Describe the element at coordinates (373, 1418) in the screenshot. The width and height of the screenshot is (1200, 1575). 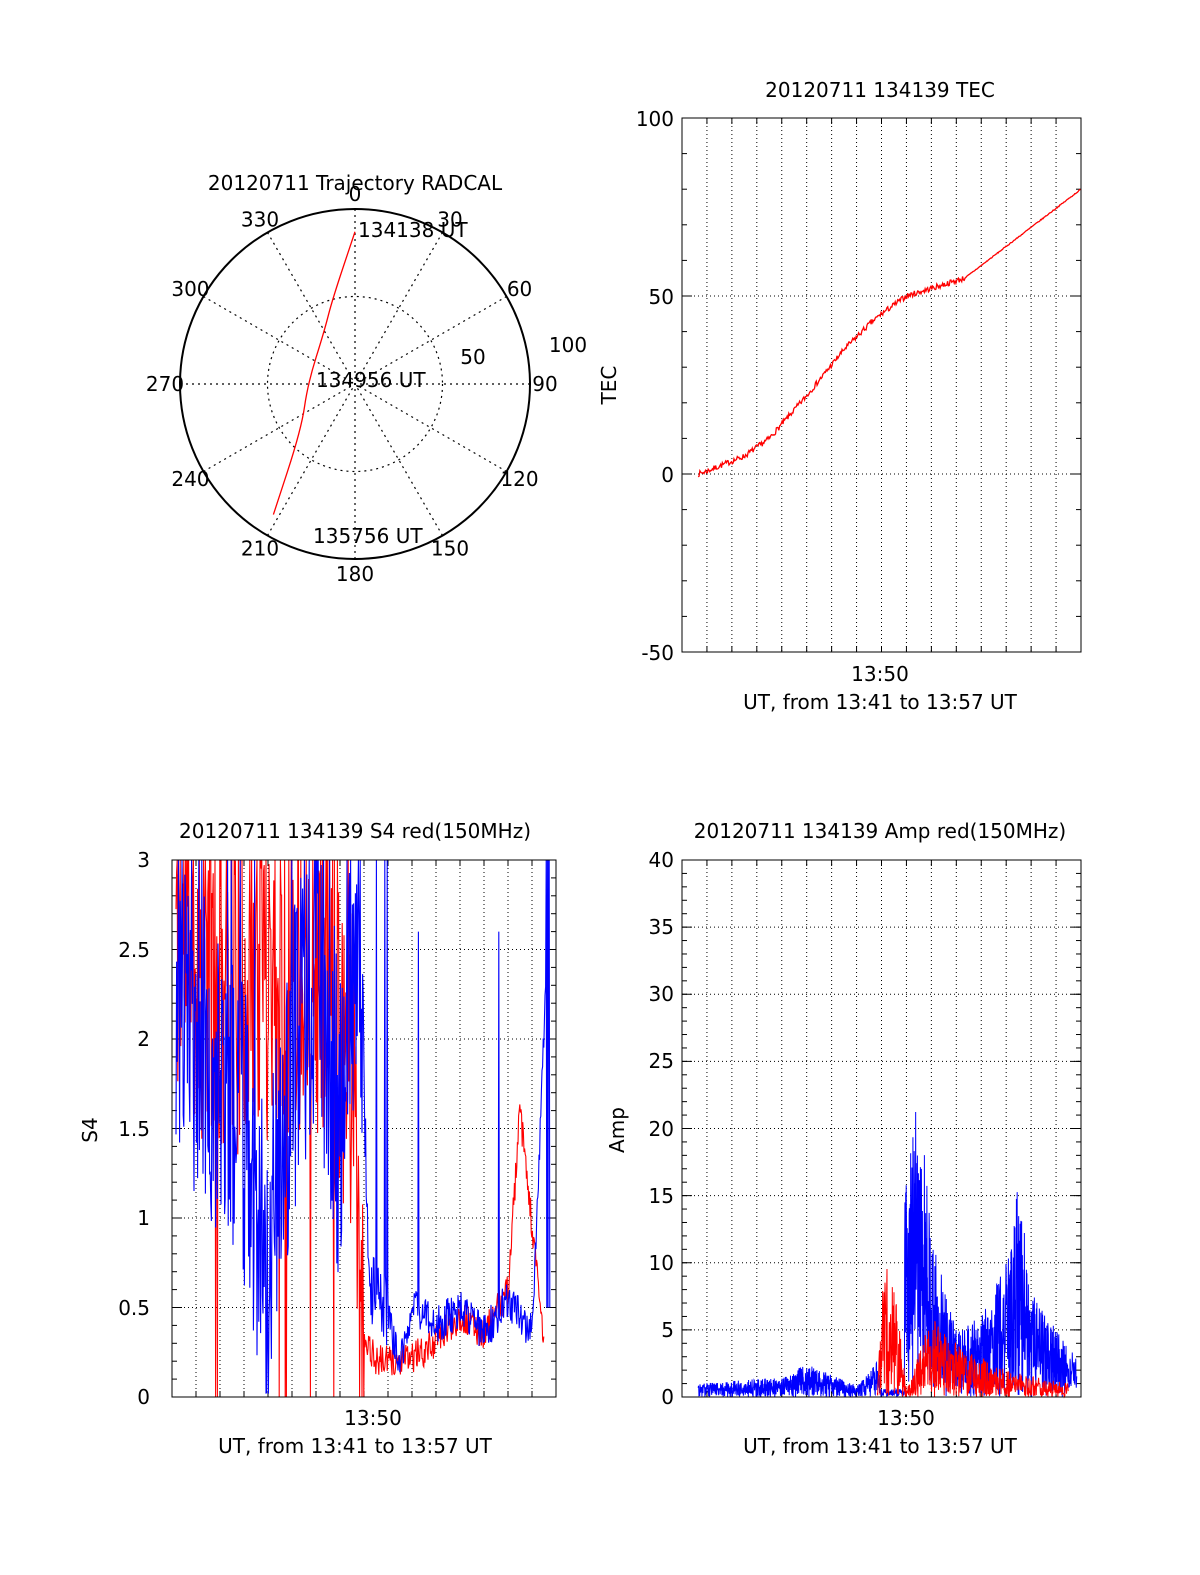
I see `s4-xtick-label: 13:50` at that location.